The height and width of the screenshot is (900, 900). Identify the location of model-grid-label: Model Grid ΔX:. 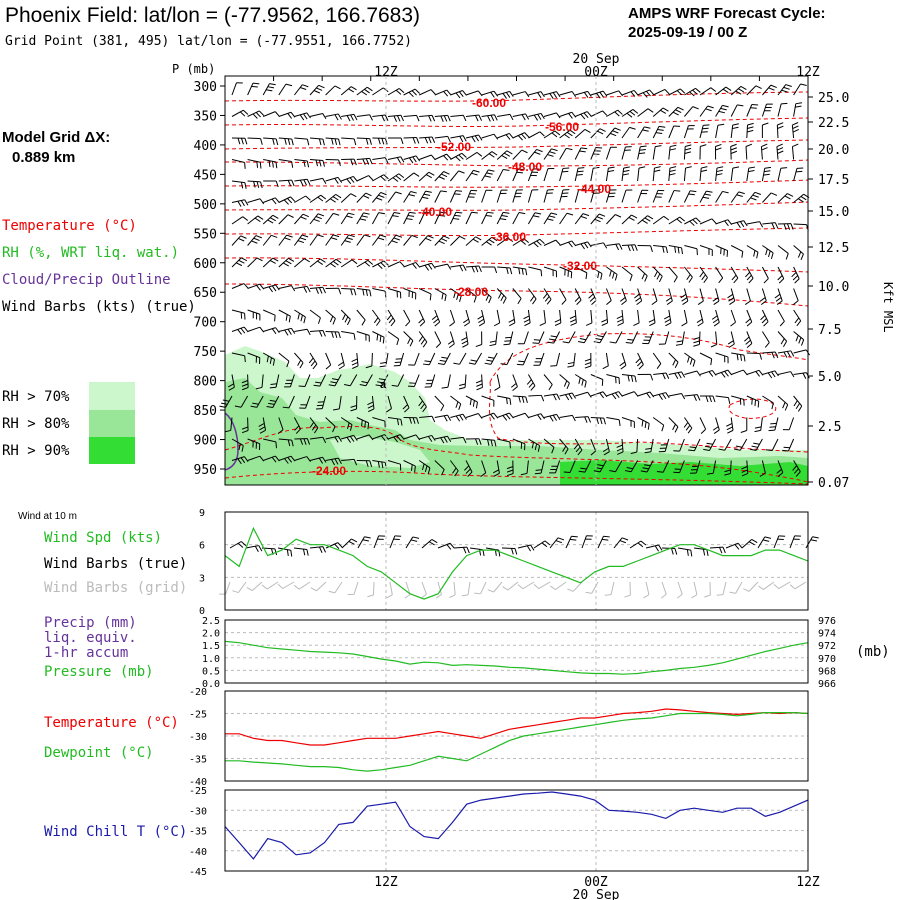
(56, 137).